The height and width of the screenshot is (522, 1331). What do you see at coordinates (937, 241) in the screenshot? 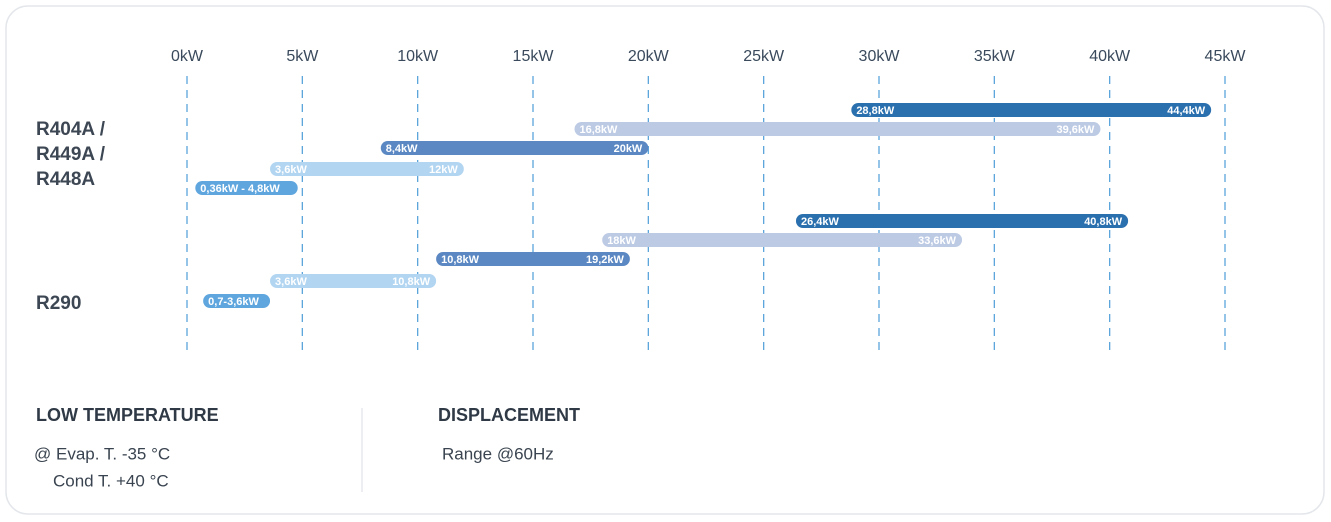
I see `bar-label: 33,6kW` at bounding box center [937, 241].